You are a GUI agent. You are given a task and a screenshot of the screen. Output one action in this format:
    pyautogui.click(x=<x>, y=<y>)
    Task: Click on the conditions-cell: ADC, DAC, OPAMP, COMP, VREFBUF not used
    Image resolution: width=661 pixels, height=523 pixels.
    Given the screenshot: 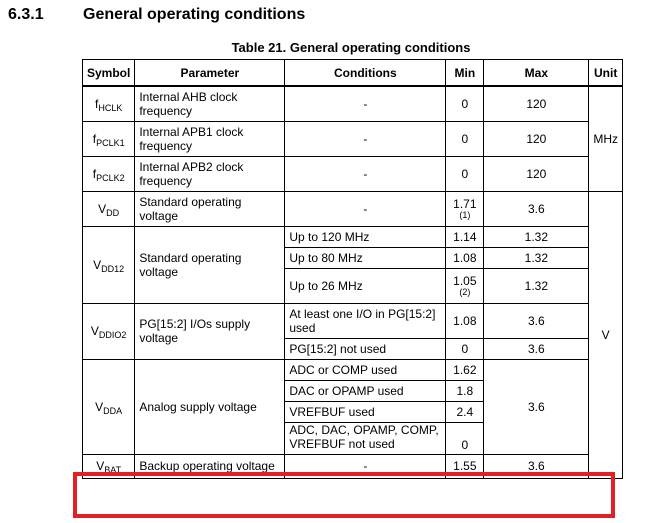 What is the action you would take?
    pyautogui.click(x=365, y=438)
    